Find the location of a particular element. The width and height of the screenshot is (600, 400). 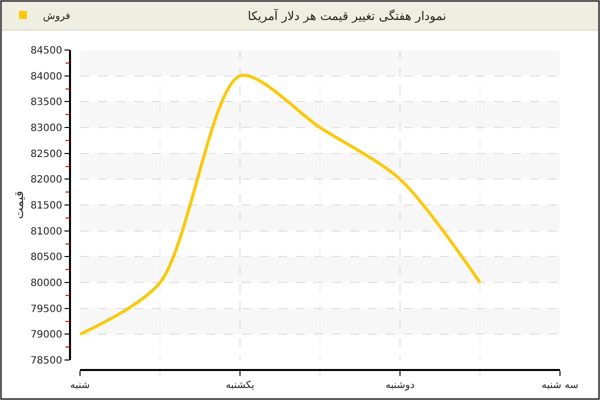

x-tick-label: یکشنبه is located at coordinates (240, 385).